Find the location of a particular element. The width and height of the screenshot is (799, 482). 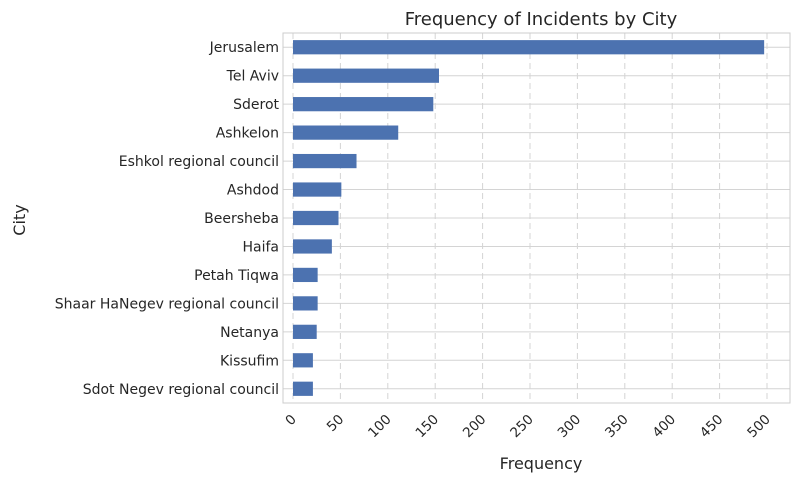

category-label: Shaar HaNegev regional council is located at coordinates (167, 304).